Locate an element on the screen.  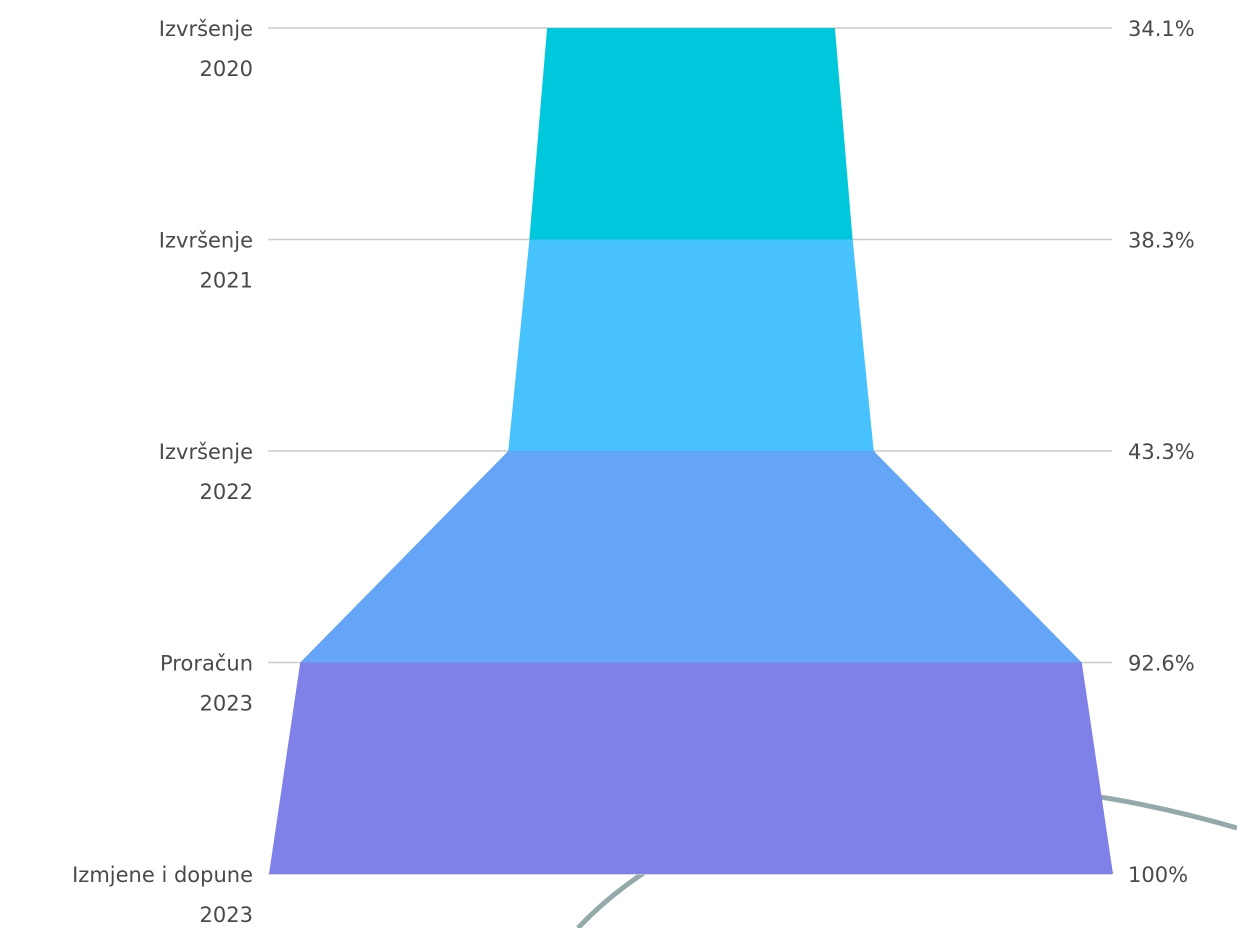
percent-label: 92.6% is located at coordinates (1161, 664).